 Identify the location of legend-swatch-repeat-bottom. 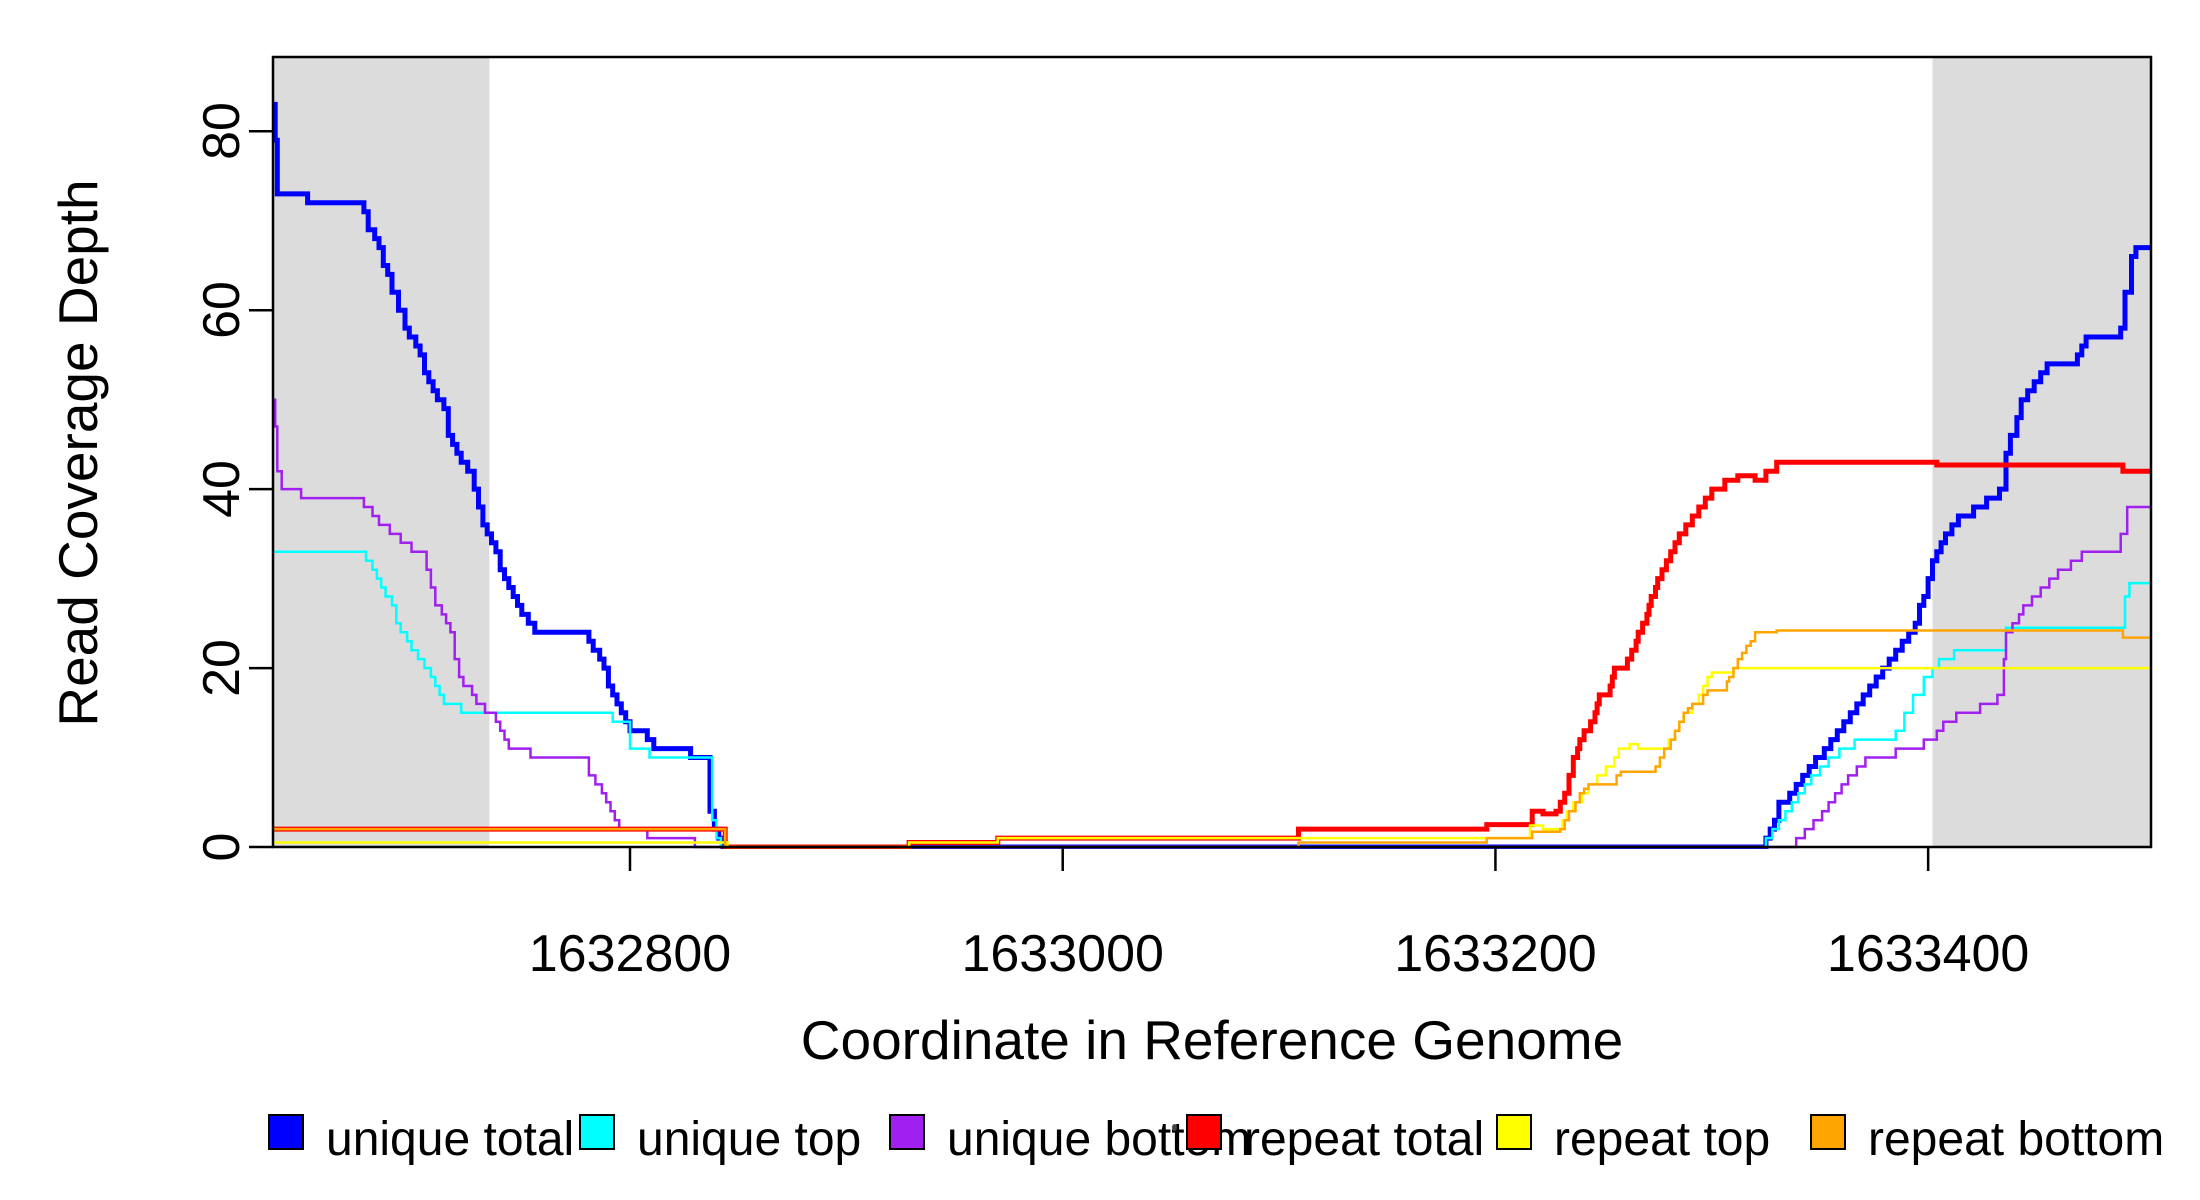
(1828, 1132).